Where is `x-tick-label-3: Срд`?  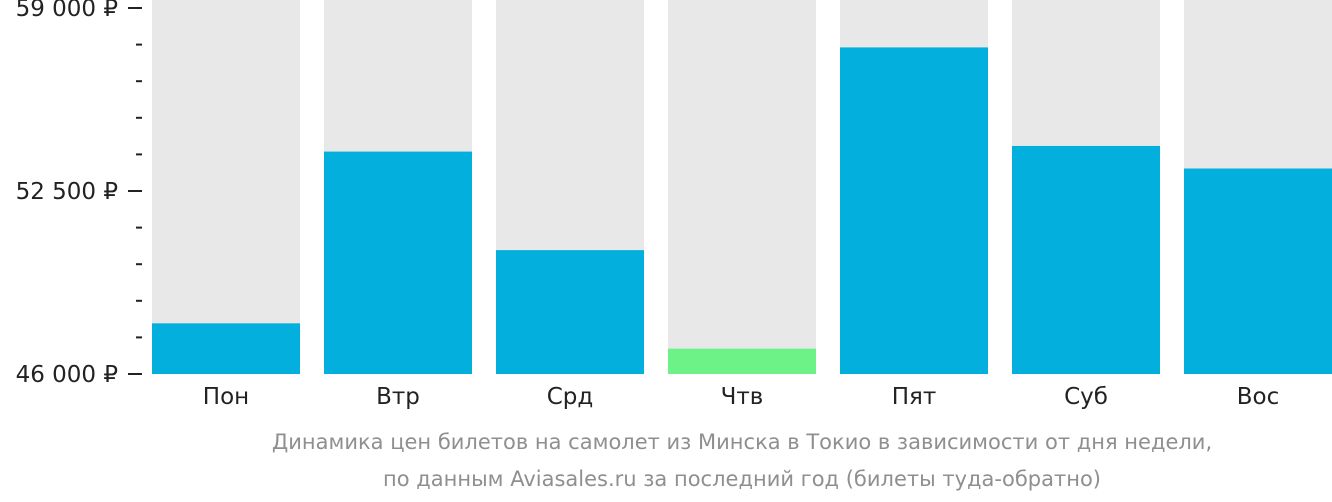
x-tick-label-3: Срд is located at coordinates (570, 397).